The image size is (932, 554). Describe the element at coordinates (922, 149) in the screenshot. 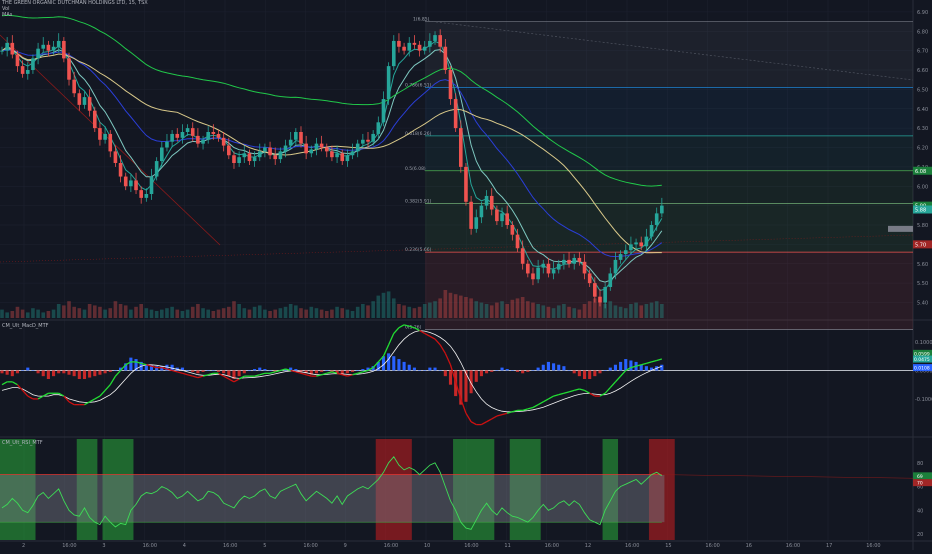

I see `price-tick-label: 6.20` at that location.